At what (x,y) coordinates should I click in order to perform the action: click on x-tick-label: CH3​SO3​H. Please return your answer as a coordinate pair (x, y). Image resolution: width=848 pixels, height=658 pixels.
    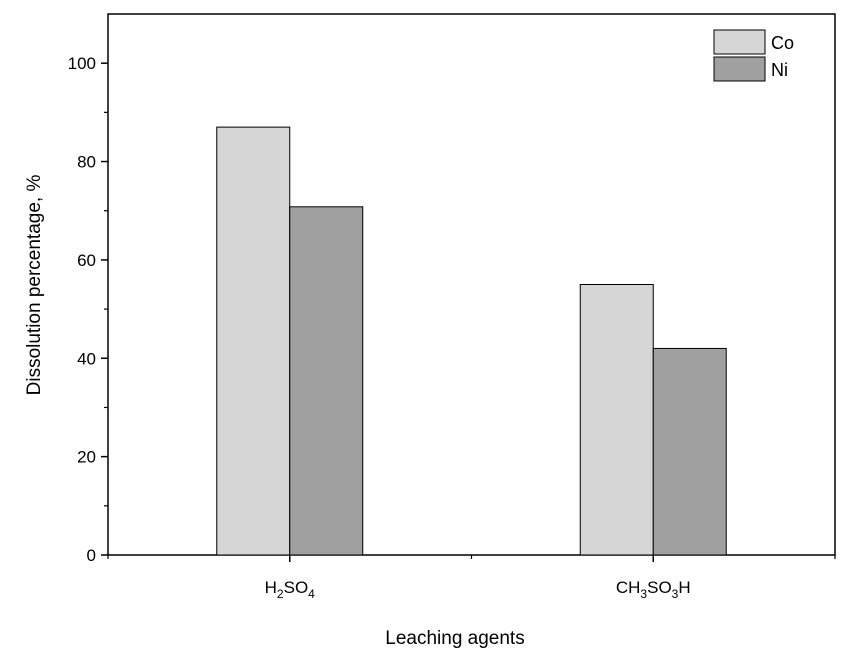
    Looking at the image, I should click on (653, 589).